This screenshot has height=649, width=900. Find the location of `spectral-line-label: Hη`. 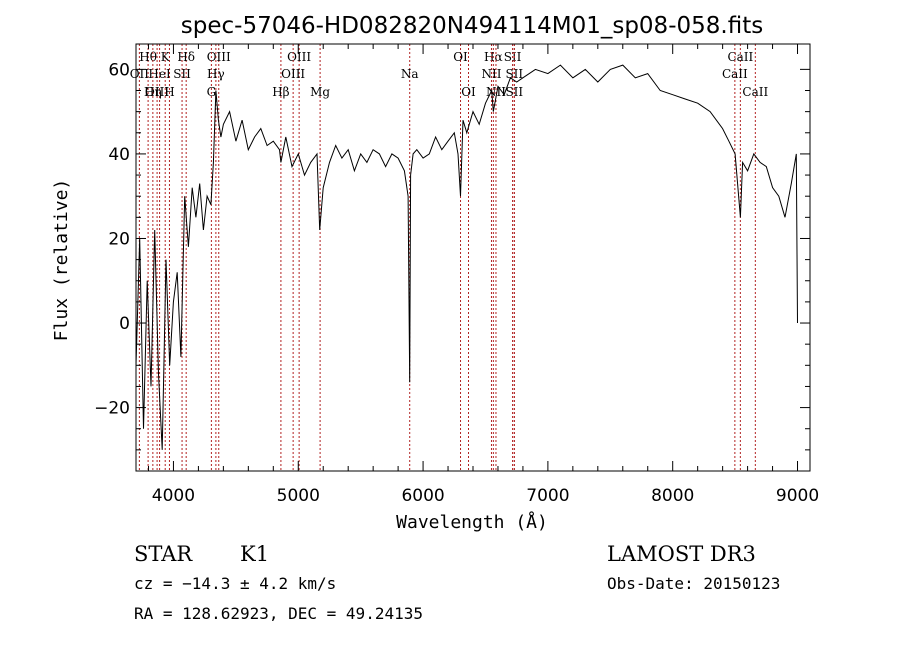

spectral-line-label: Hη is located at coordinates (153, 92).